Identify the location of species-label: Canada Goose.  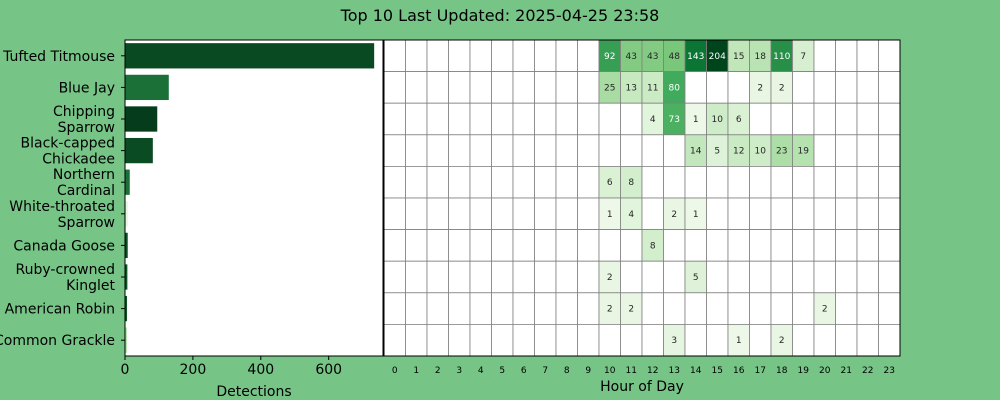
(64, 246).